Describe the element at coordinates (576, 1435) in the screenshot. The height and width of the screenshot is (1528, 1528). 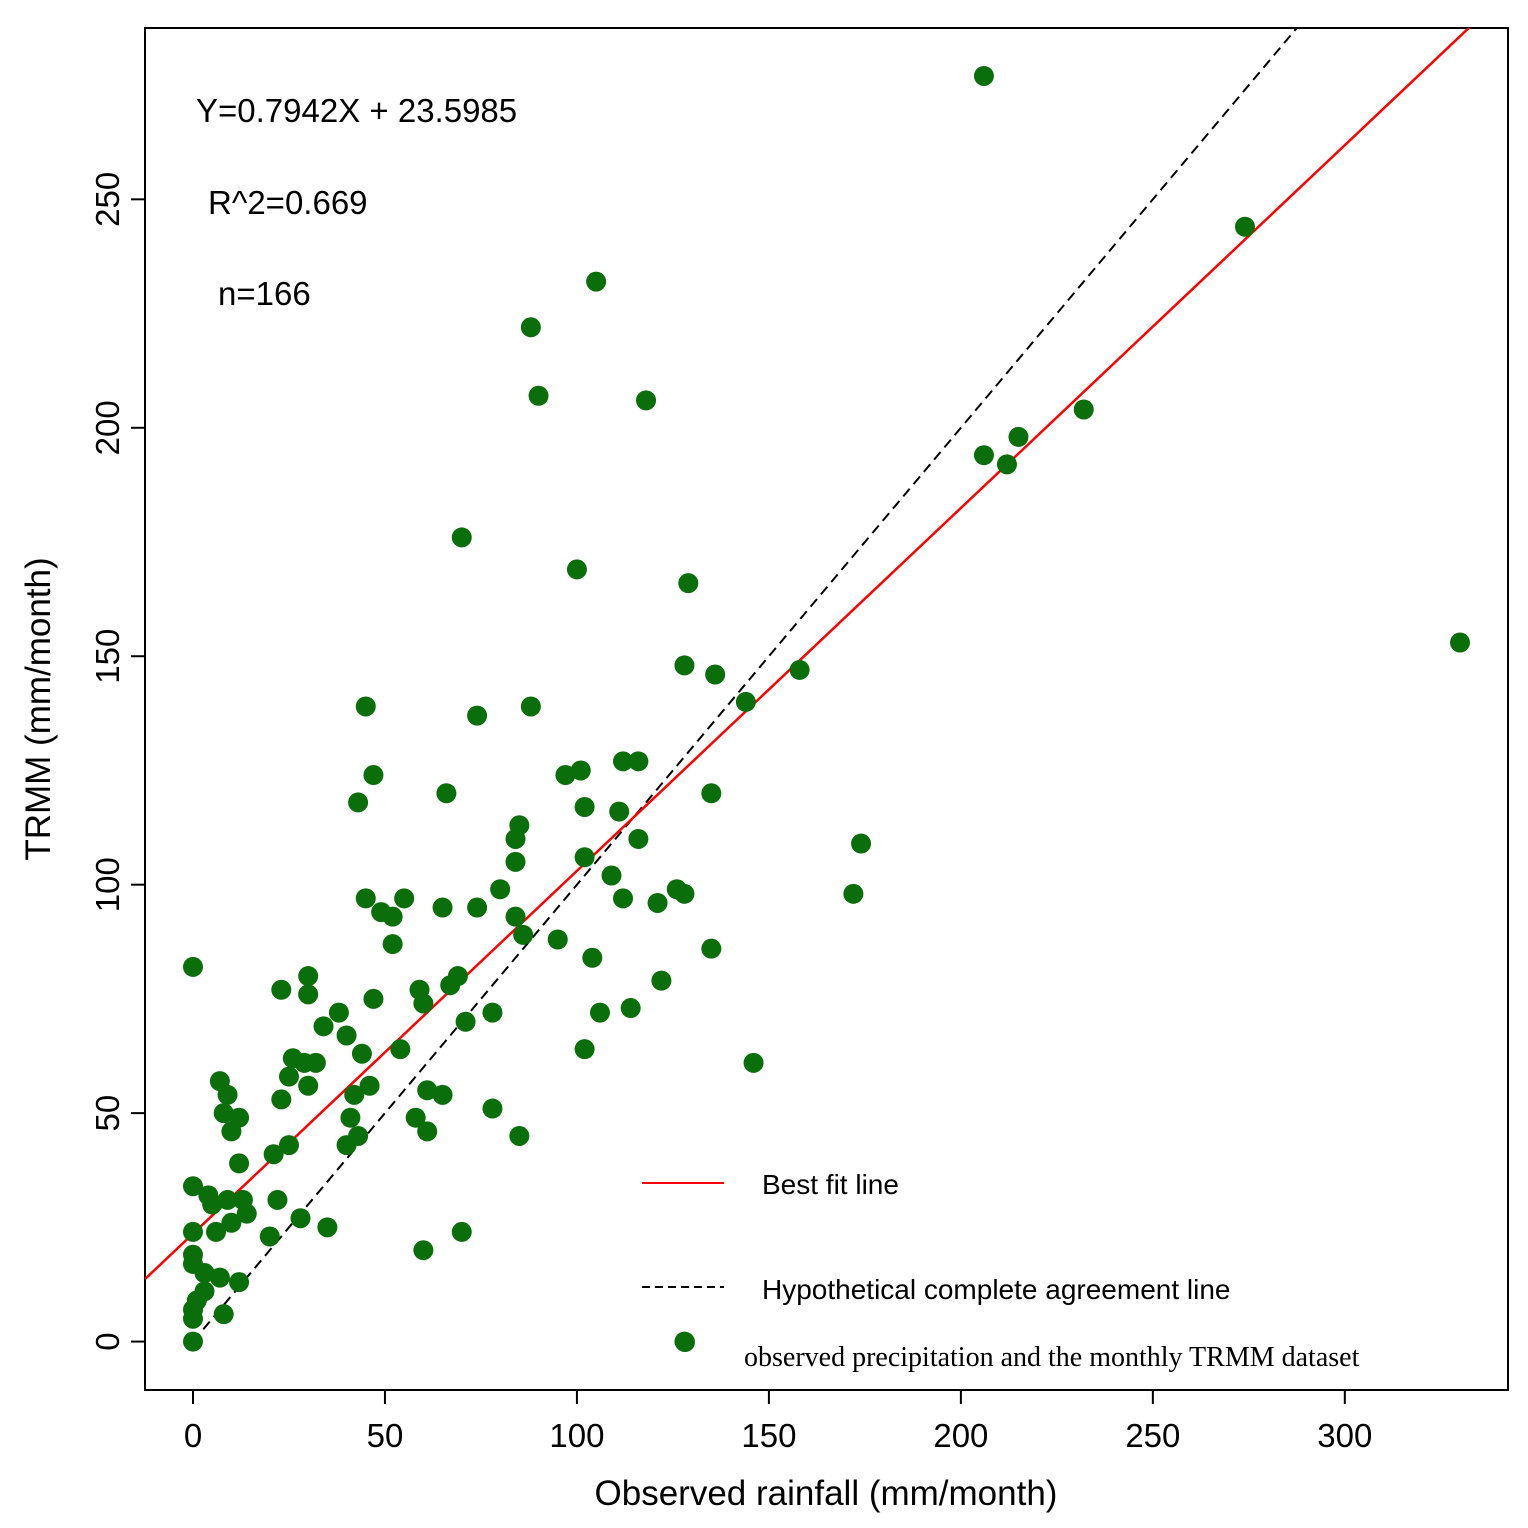
I see `x-tick-label: 100` at that location.